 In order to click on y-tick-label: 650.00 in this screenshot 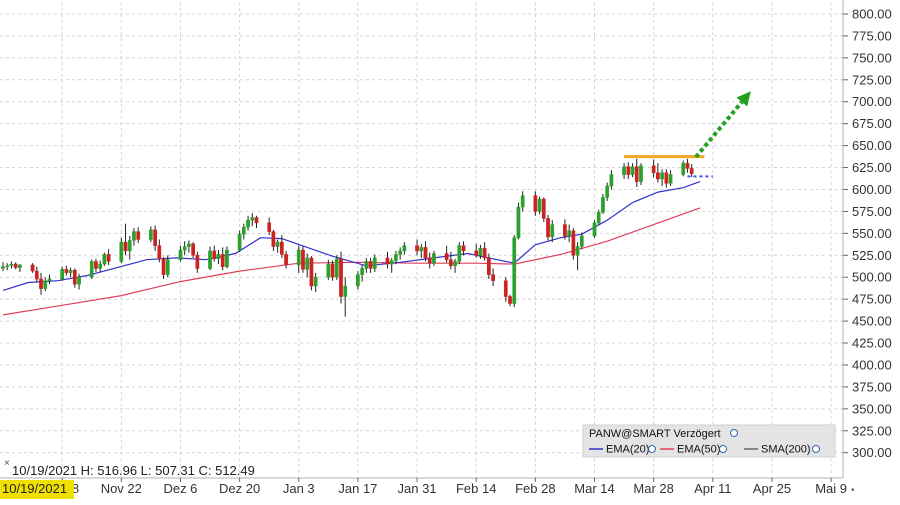, I will do `click(872, 145)`.